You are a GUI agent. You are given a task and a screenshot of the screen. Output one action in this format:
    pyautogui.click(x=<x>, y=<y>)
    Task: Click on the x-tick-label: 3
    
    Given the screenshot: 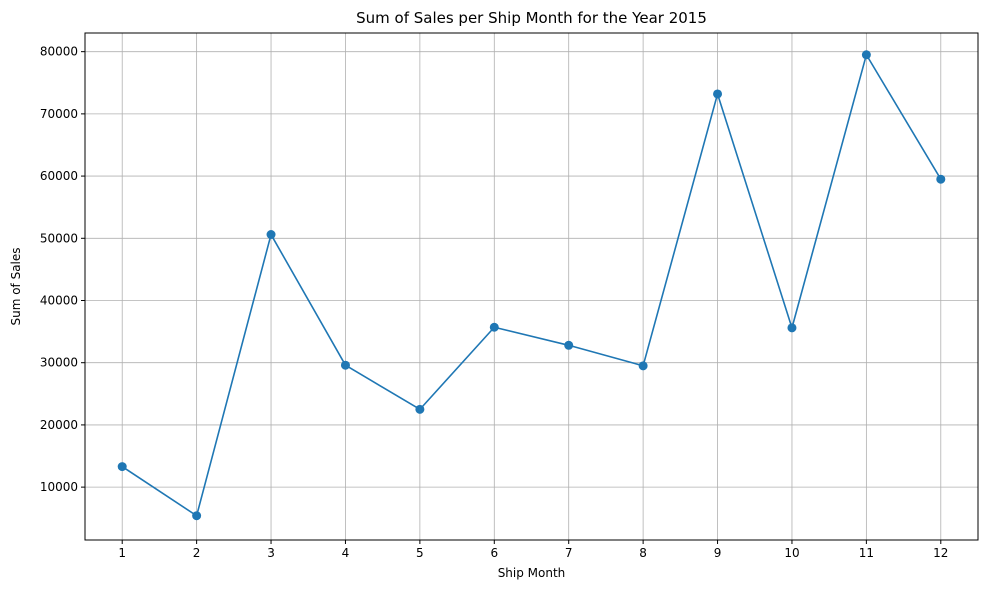 What is the action you would take?
    pyautogui.click(x=271, y=553)
    